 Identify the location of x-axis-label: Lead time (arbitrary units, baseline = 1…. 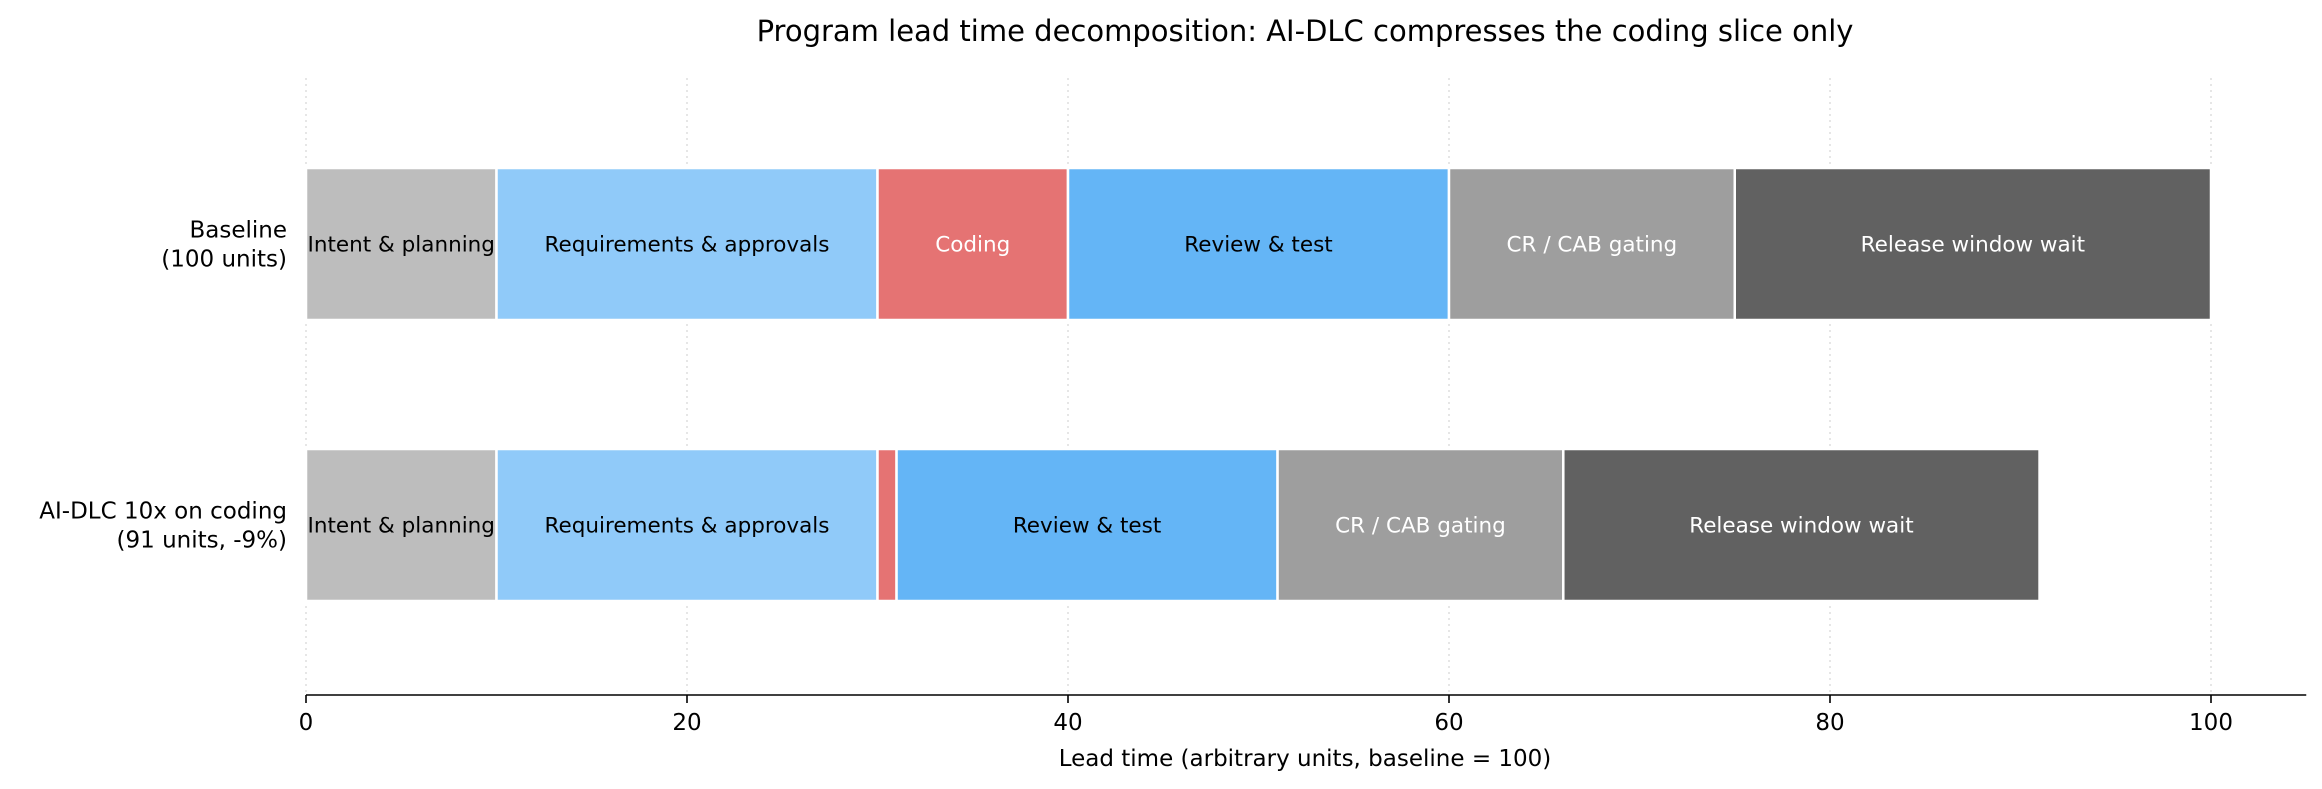
(1305, 759).